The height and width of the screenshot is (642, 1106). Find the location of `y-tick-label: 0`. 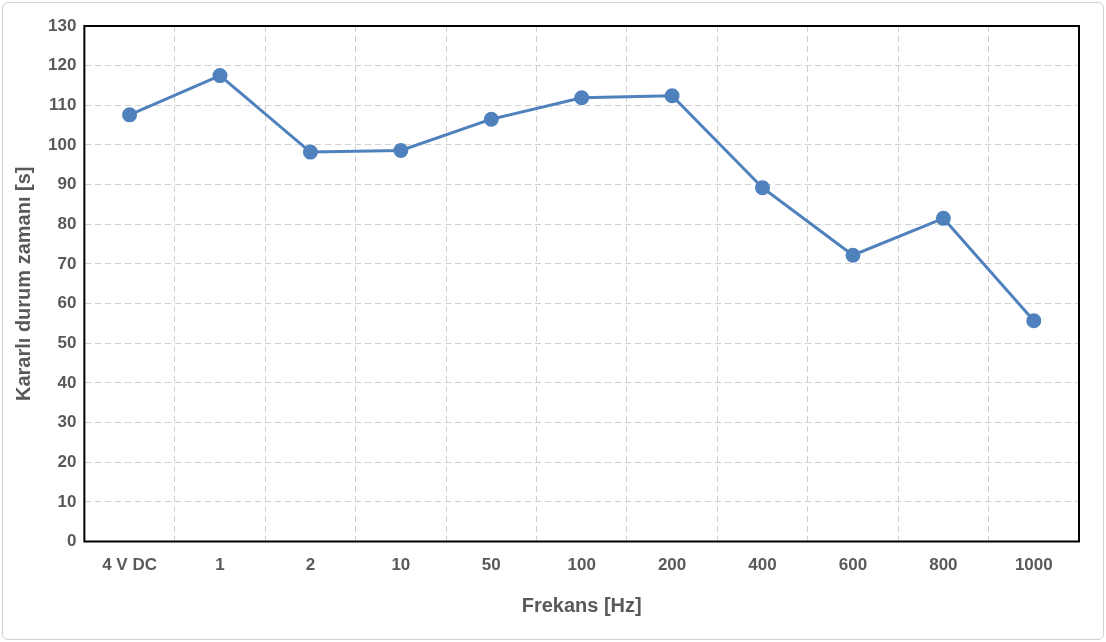

y-tick-label: 0 is located at coordinates (71, 541).